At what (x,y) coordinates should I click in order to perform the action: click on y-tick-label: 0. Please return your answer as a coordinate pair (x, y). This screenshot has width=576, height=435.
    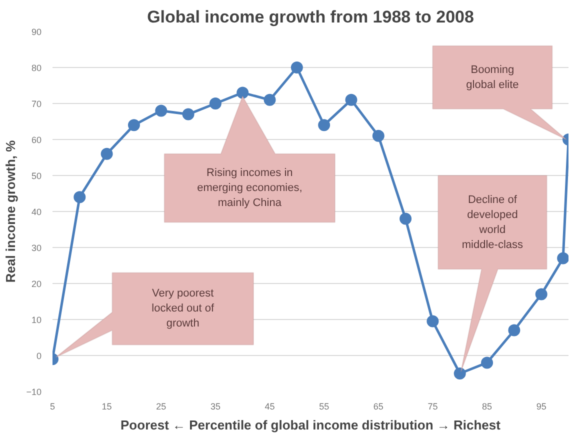
    Looking at the image, I should click on (39, 356).